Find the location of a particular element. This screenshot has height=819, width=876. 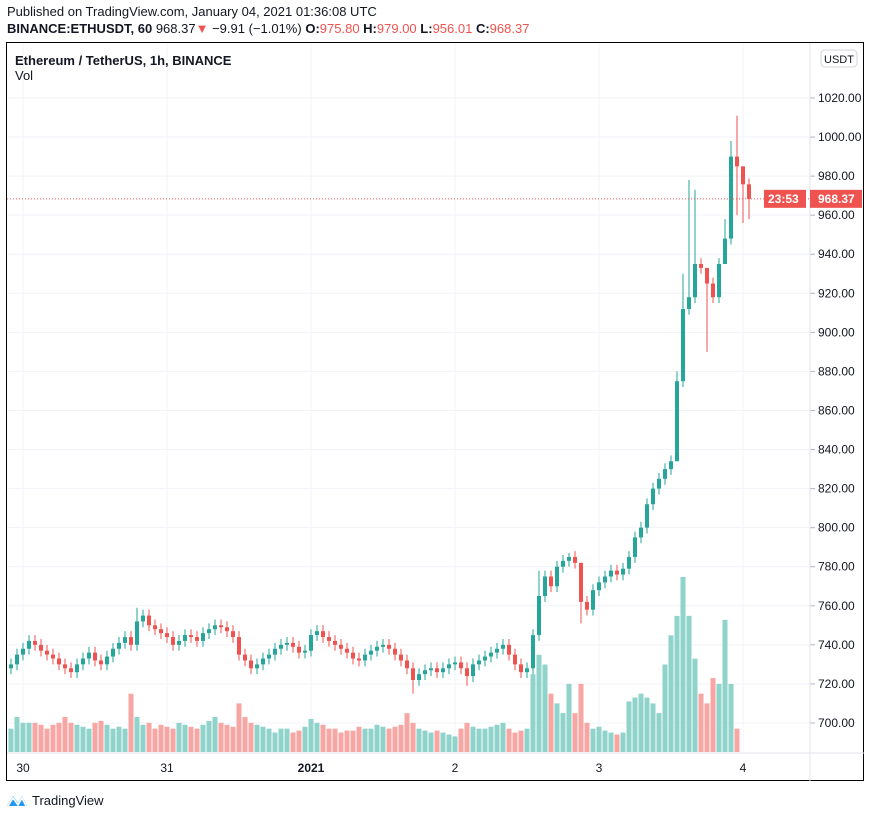

low-label: L: is located at coordinates (426, 28).